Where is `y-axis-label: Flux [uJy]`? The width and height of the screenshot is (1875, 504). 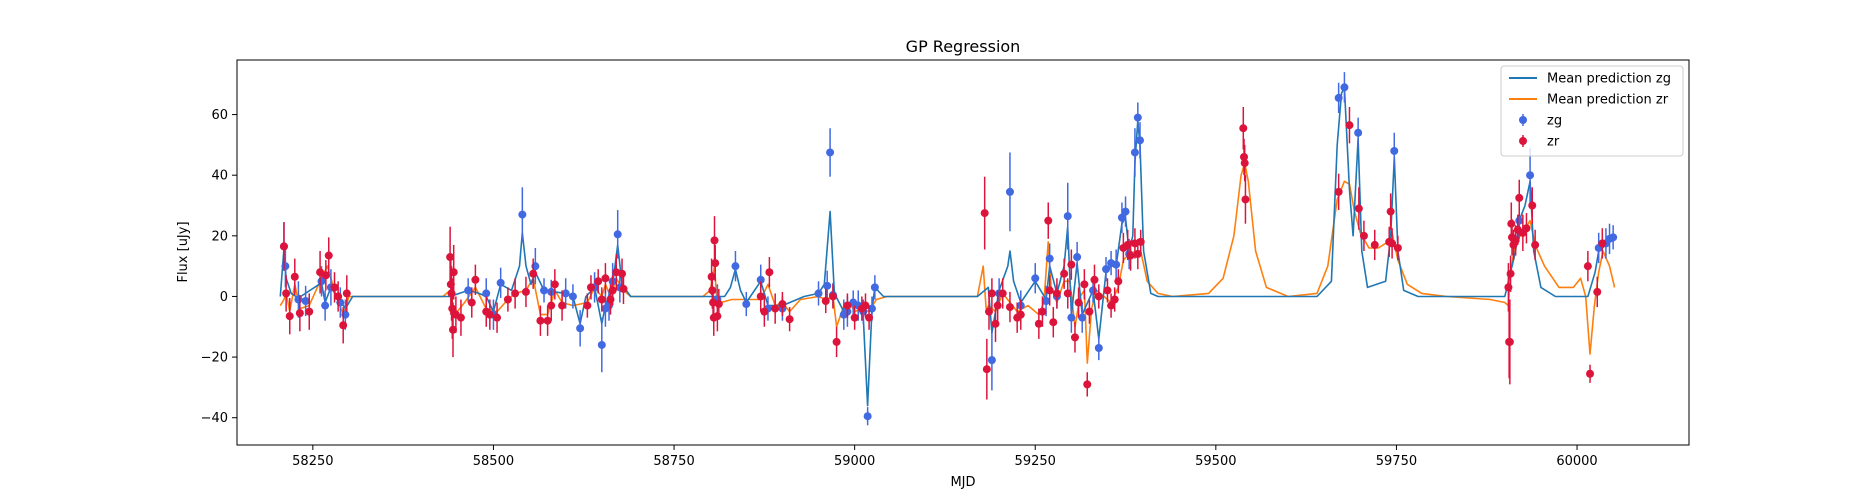 y-axis-label: Flux [uJy] is located at coordinates (183, 251).